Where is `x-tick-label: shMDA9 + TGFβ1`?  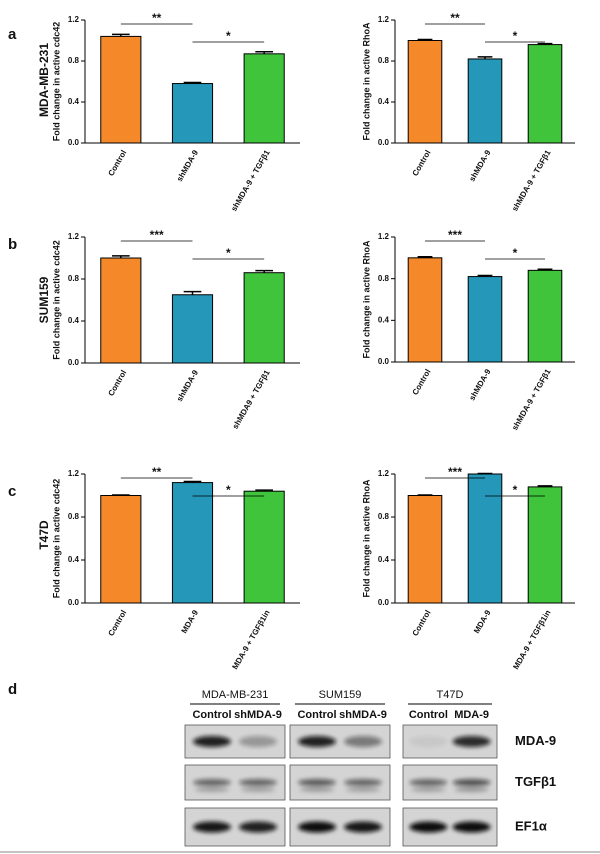 x-tick-label: shMDA9 + TGFβ1 is located at coordinates (251, 399).